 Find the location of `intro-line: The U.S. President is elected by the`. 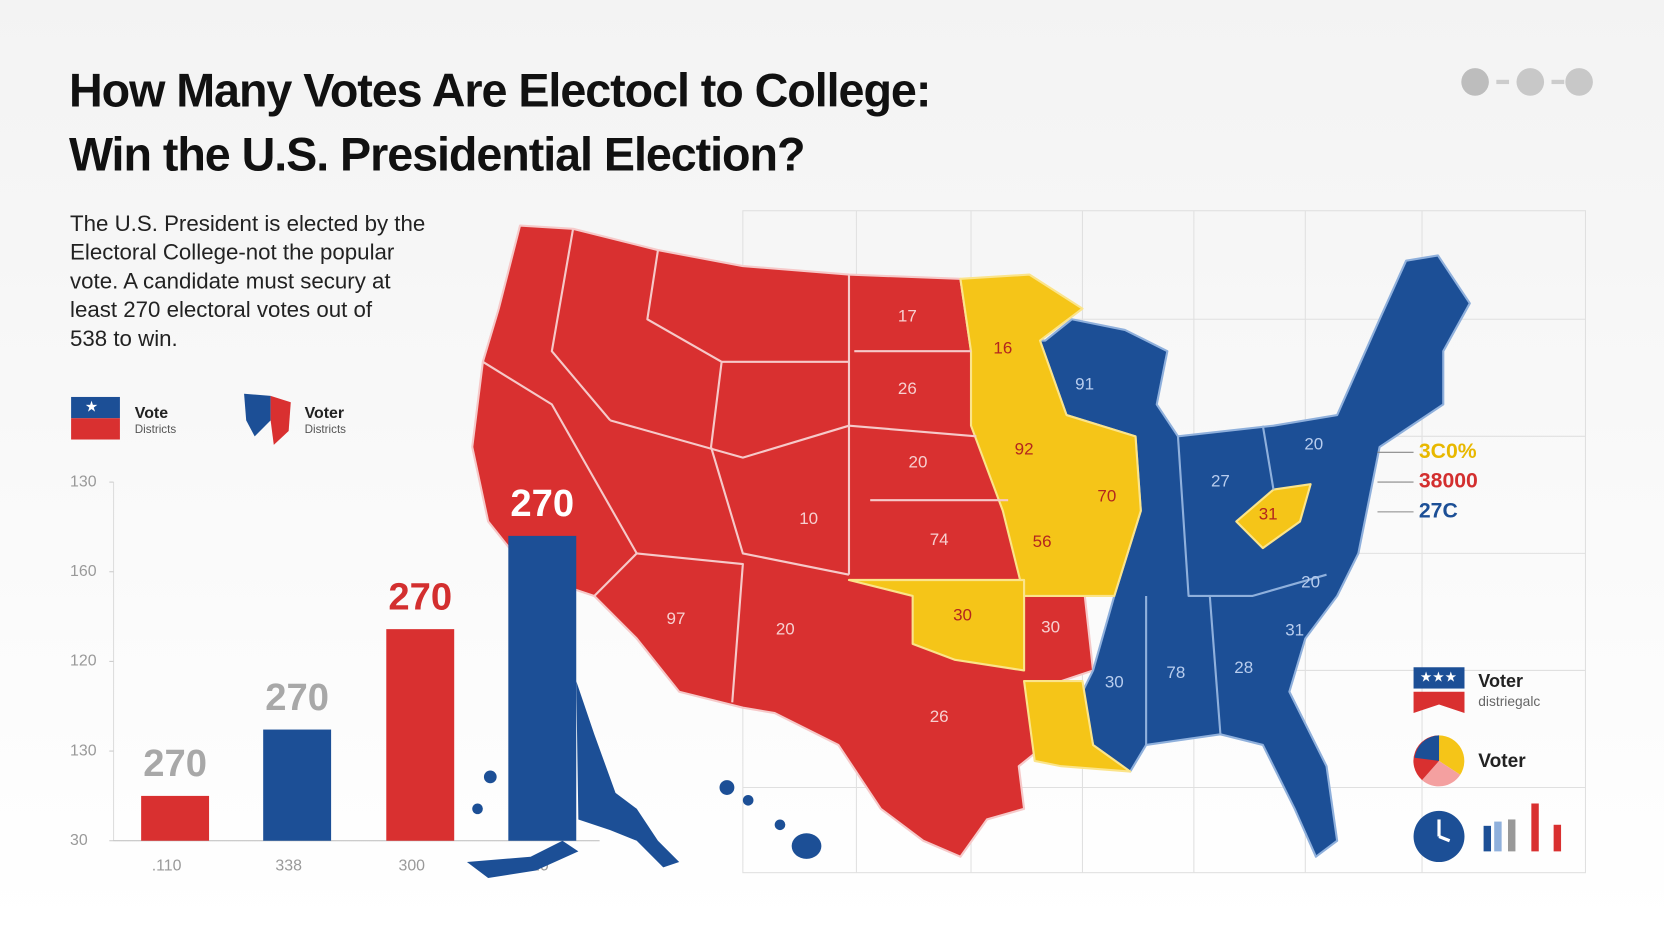

intro-line: The U.S. President is elected by the is located at coordinates (247, 223).